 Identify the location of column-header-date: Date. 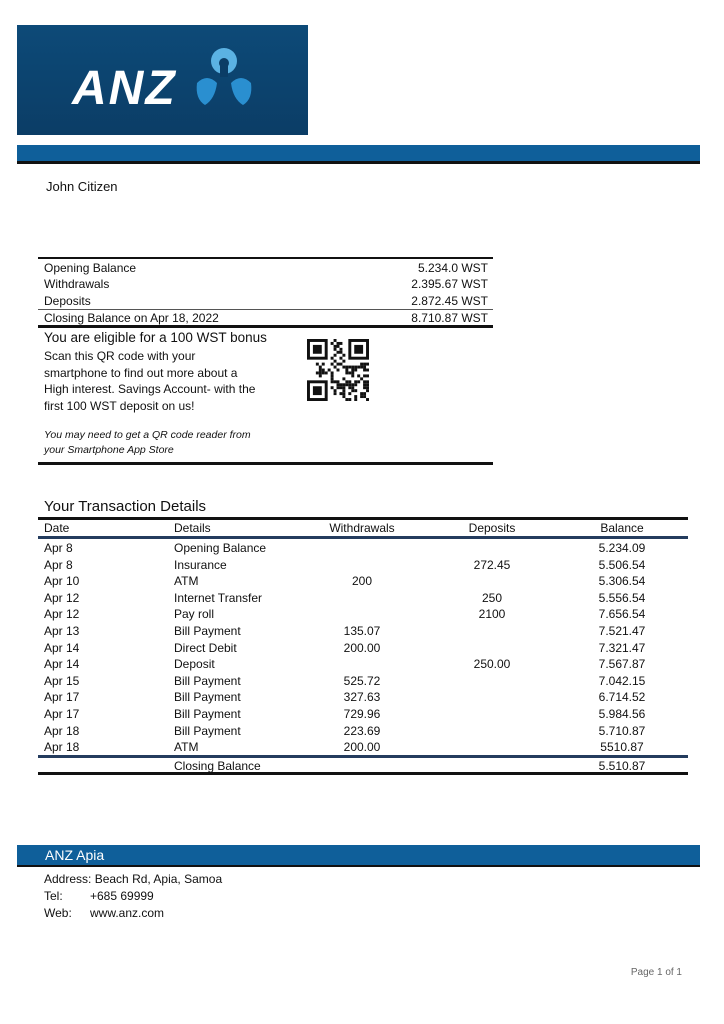
(57, 528).